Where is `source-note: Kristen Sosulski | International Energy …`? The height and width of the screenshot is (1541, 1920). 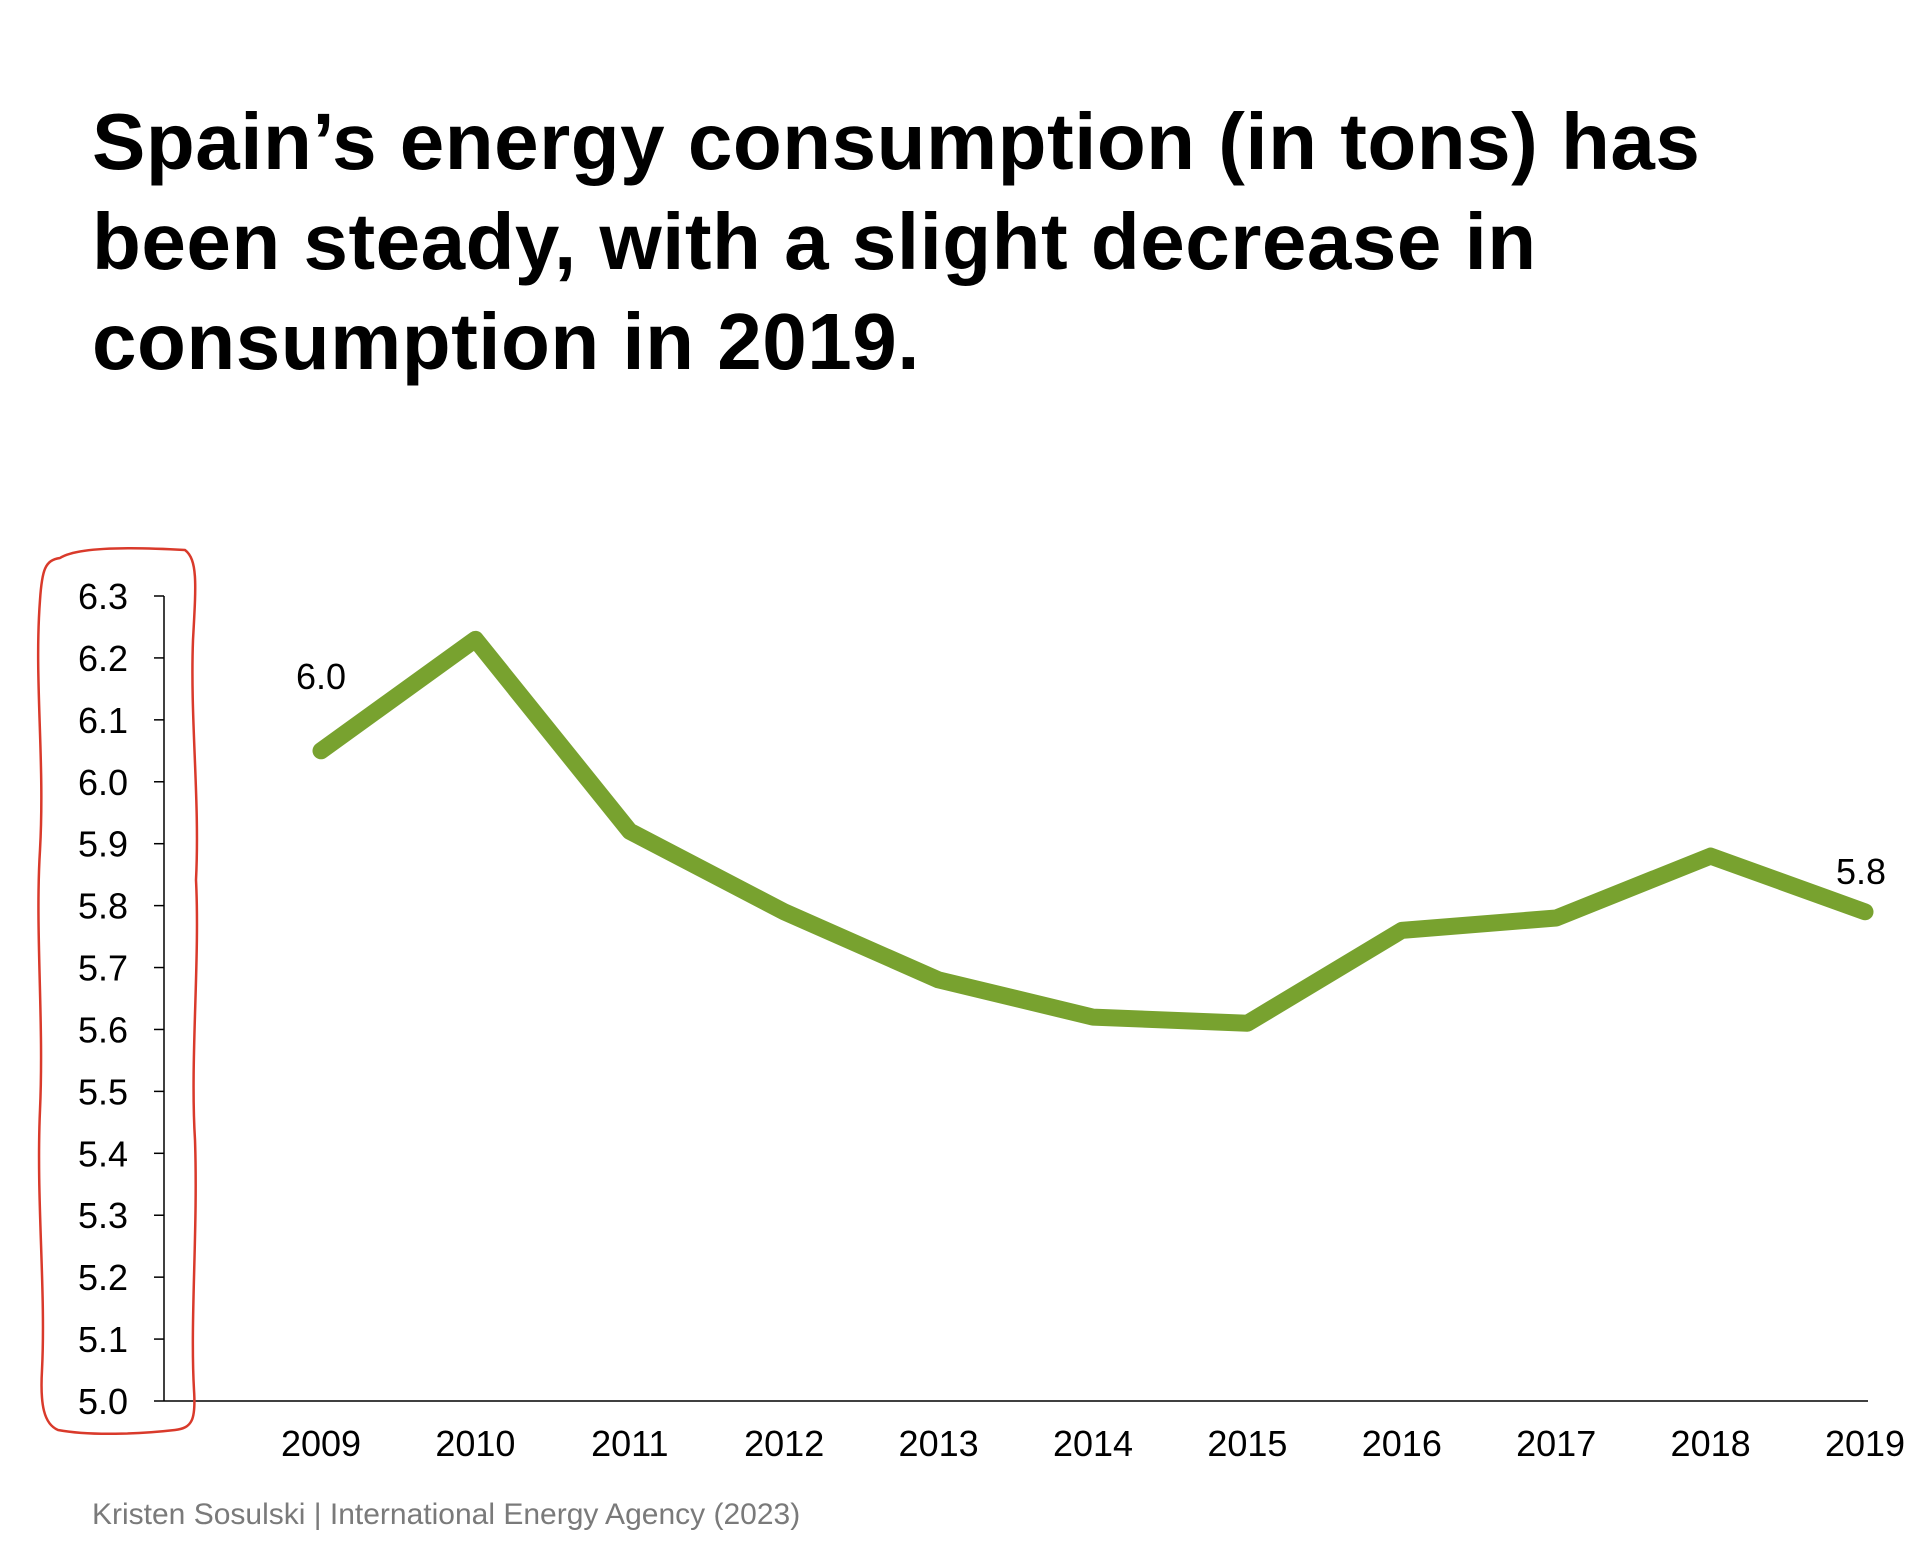
source-note: Kristen Sosulski | International Energy … is located at coordinates (446, 1514).